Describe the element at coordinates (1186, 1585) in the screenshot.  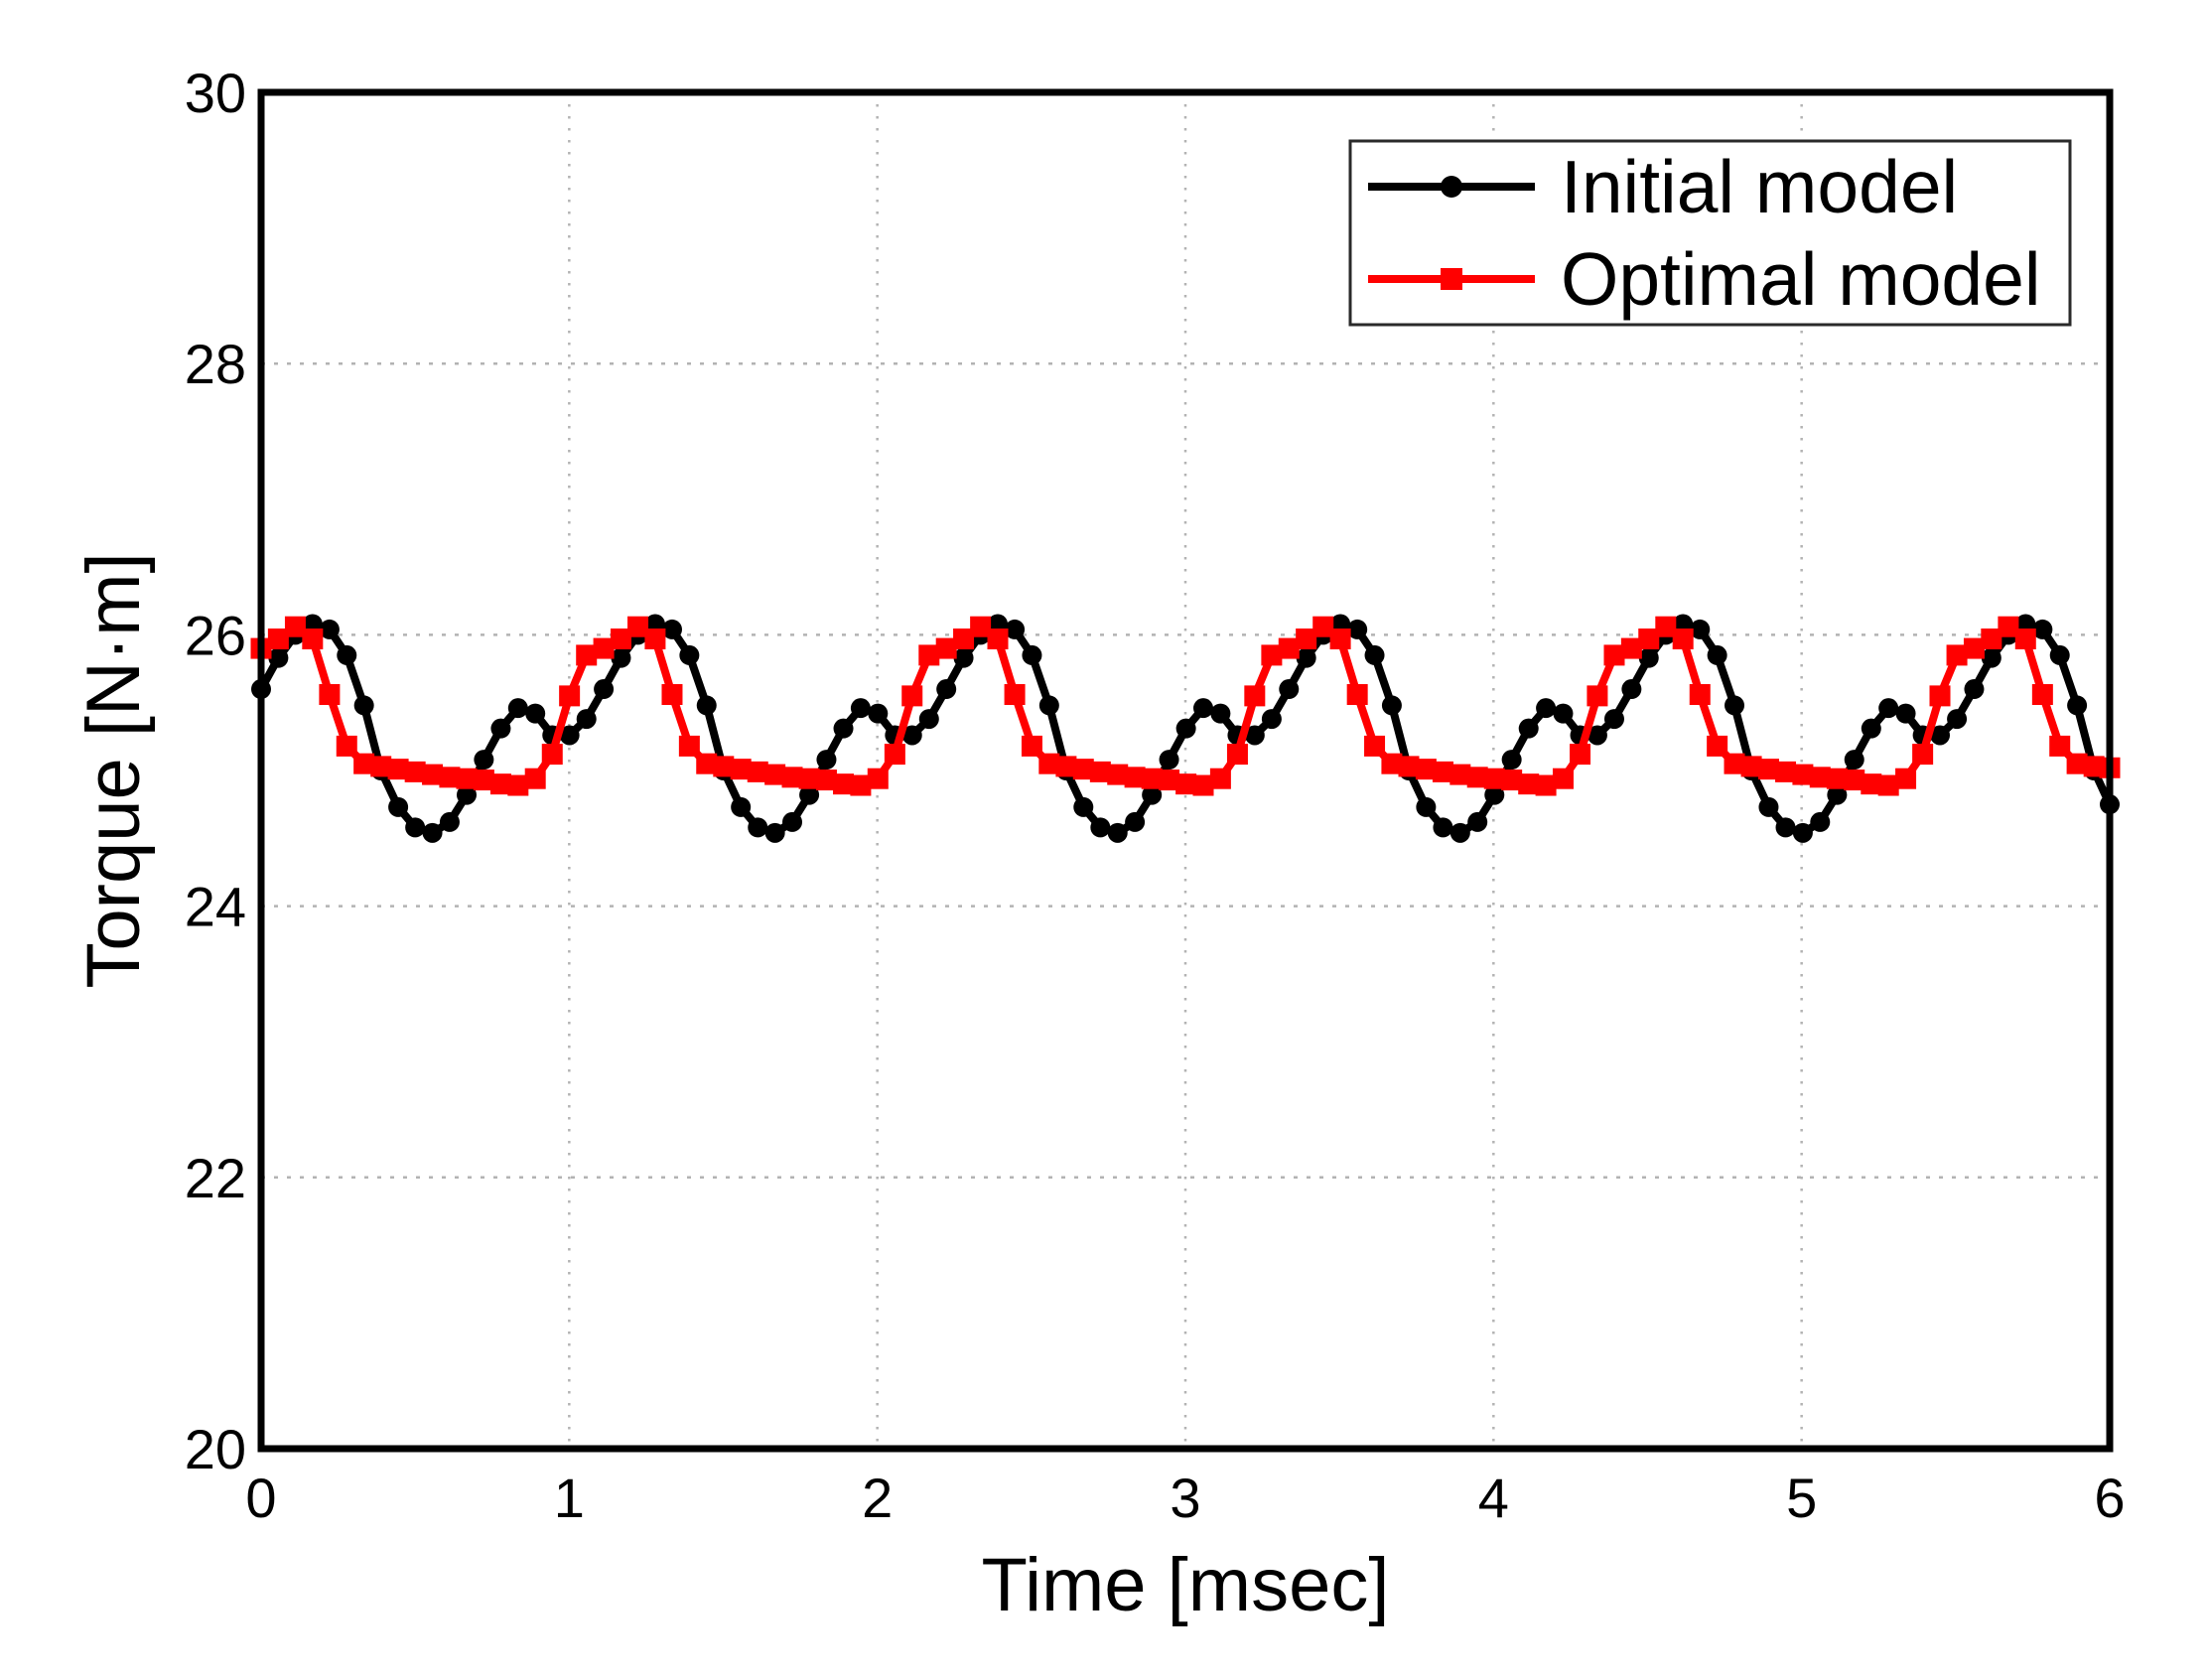
I see `x-axis-label: Time [msec]` at that location.